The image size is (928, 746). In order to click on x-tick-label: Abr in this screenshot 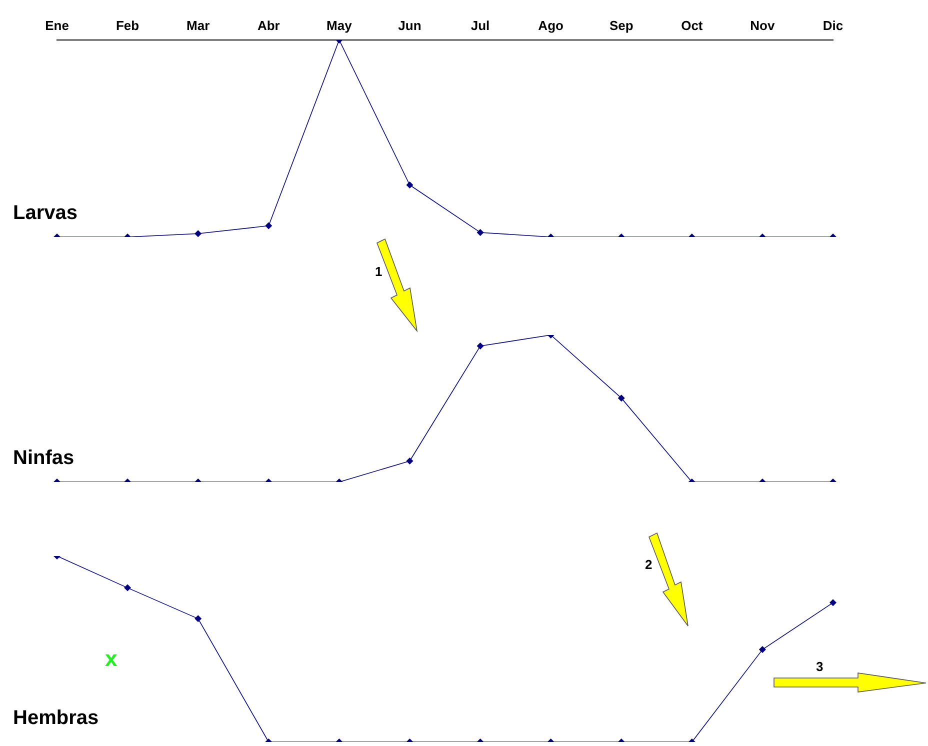, I will do `click(268, 25)`.